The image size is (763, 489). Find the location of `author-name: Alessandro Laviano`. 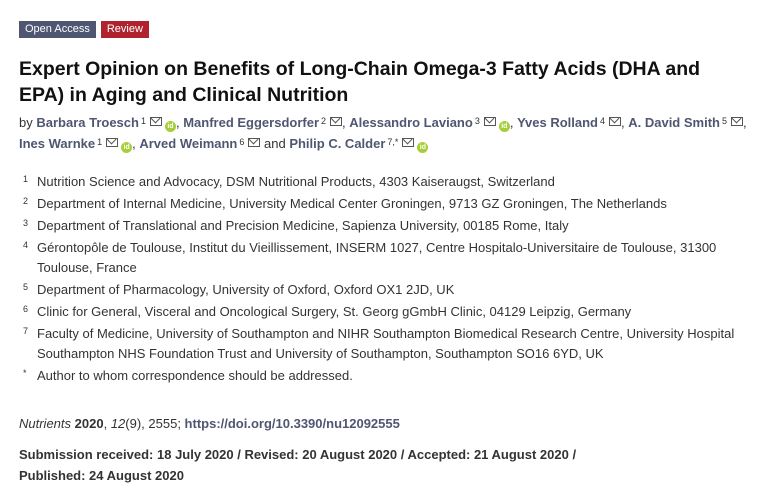

author-name: Alessandro Laviano is located at coordinates (411, 122).